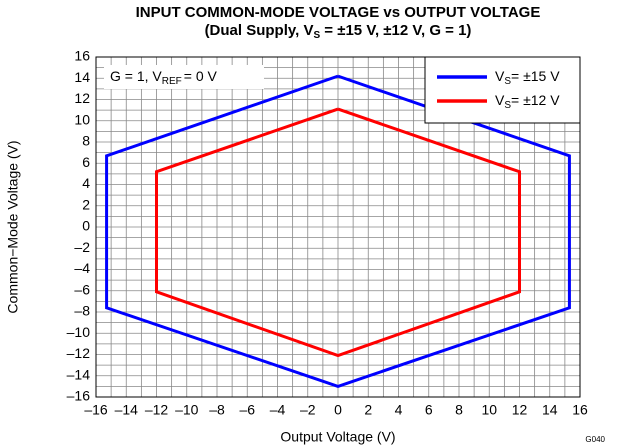  I want to click on y-tick-label: –12, so click(79, 353).